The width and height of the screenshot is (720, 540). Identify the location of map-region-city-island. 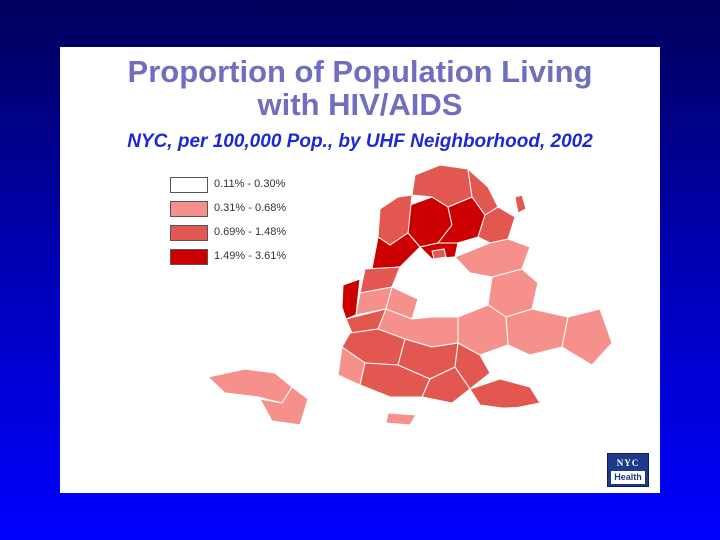
(520, 204).